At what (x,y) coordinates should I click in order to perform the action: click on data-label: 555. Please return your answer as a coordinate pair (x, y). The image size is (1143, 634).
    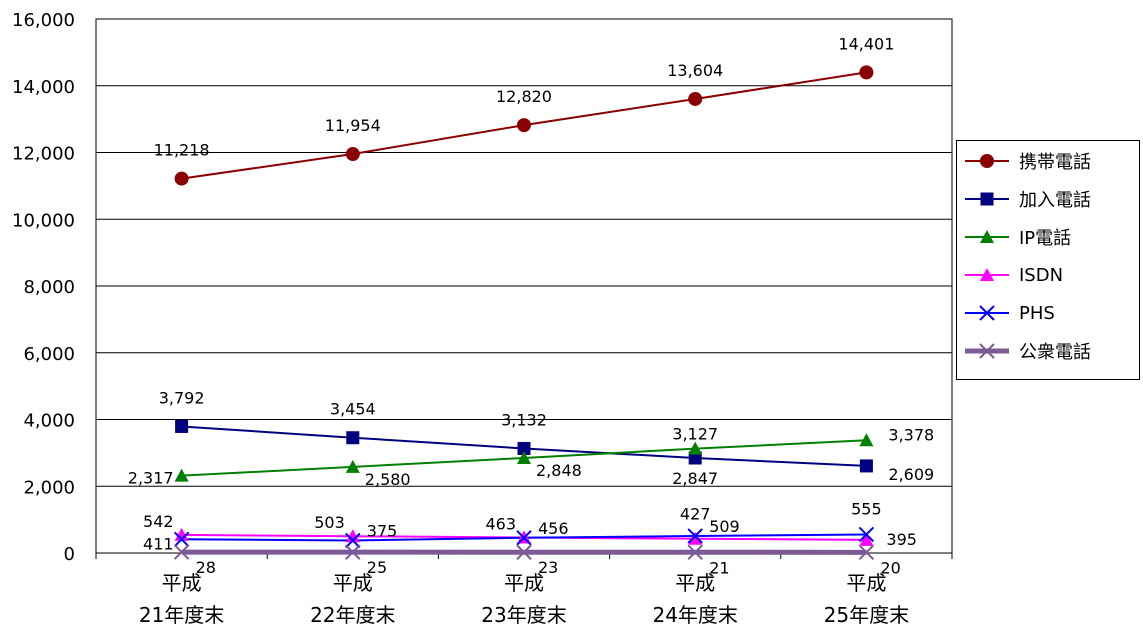
    Looking at the image, I should click on (866, 508).